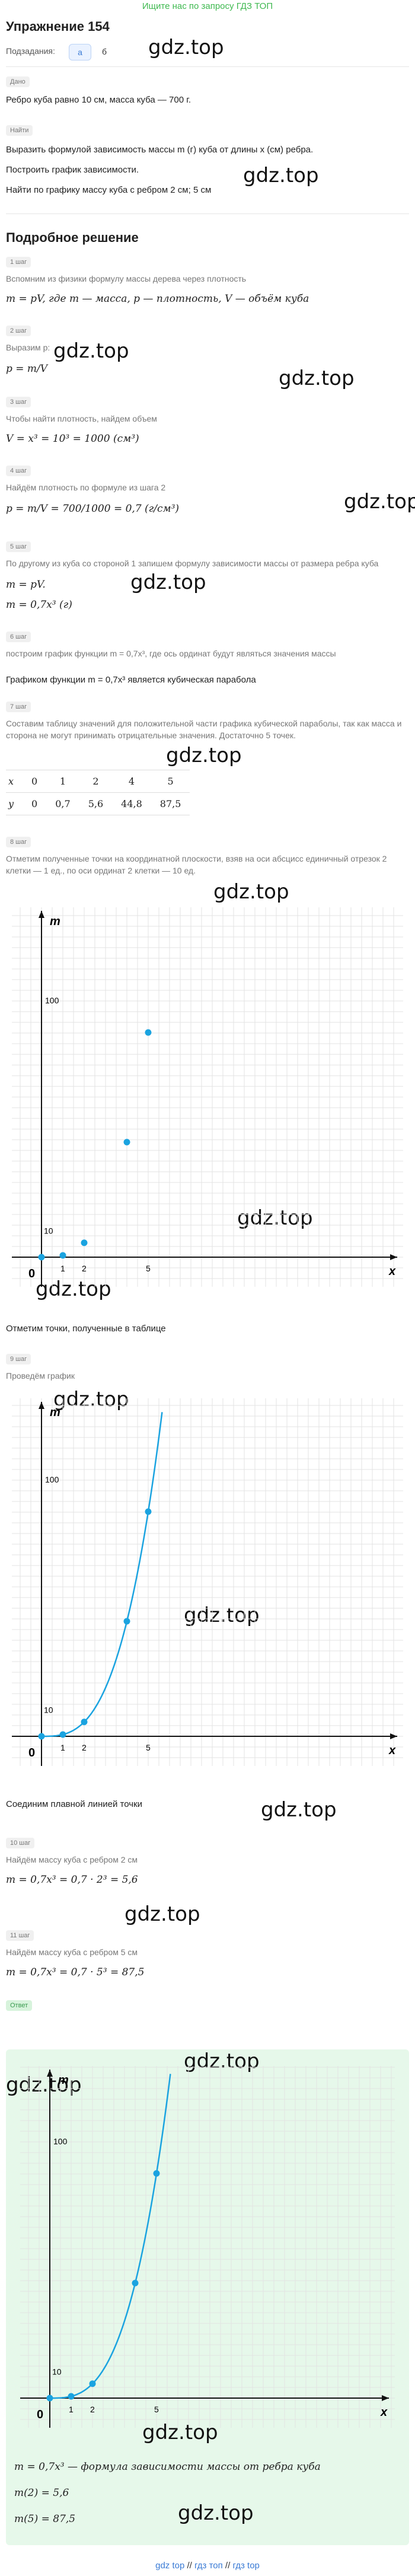  I want to click on footer-link: гдз top, so click(246, 2566).